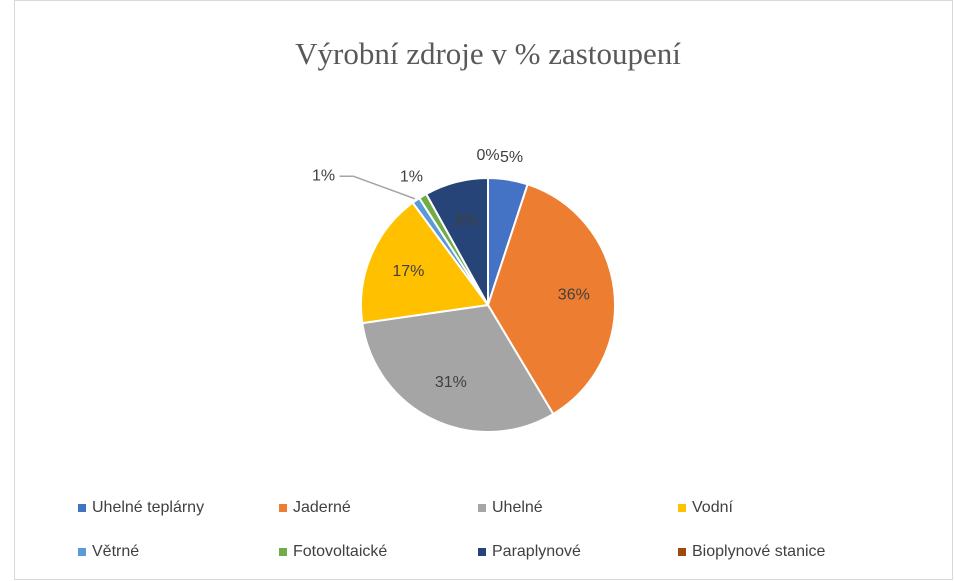 The image size is (954, 581). Describe the element at coordinates (115, 551) in the screenshot. I see `legend-label: Větrné` at that location.